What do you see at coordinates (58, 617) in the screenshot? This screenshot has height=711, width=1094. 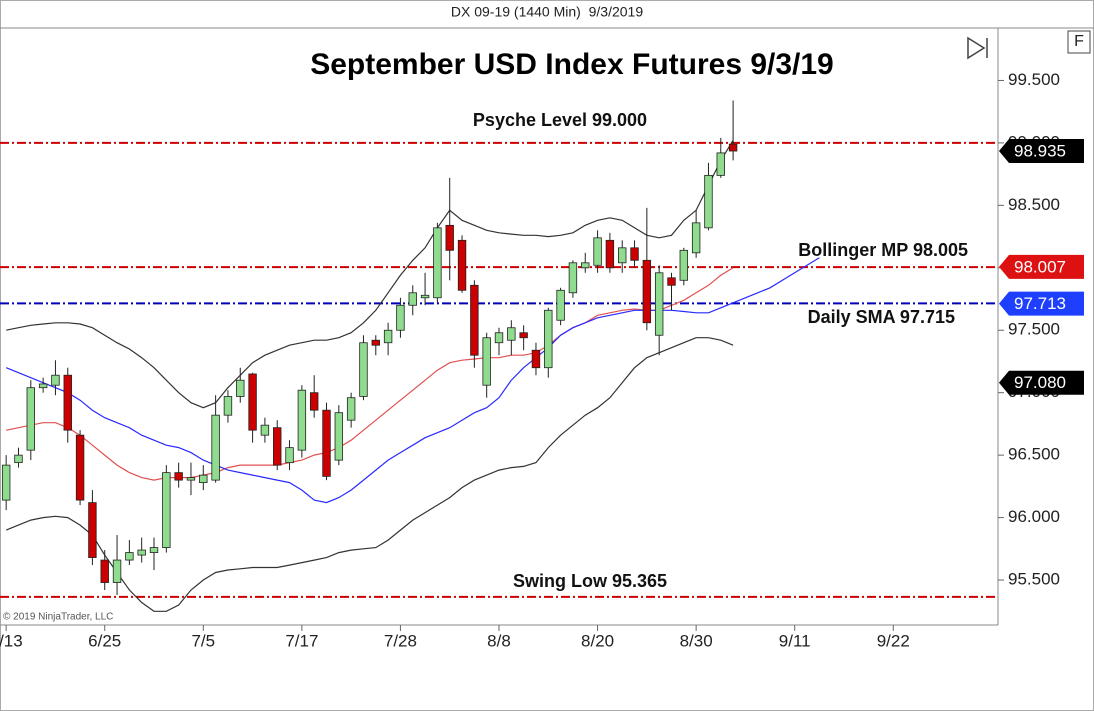 I see `copyright: © 2019 NinjaTrader, LLC` at bounding box center [58, 617].